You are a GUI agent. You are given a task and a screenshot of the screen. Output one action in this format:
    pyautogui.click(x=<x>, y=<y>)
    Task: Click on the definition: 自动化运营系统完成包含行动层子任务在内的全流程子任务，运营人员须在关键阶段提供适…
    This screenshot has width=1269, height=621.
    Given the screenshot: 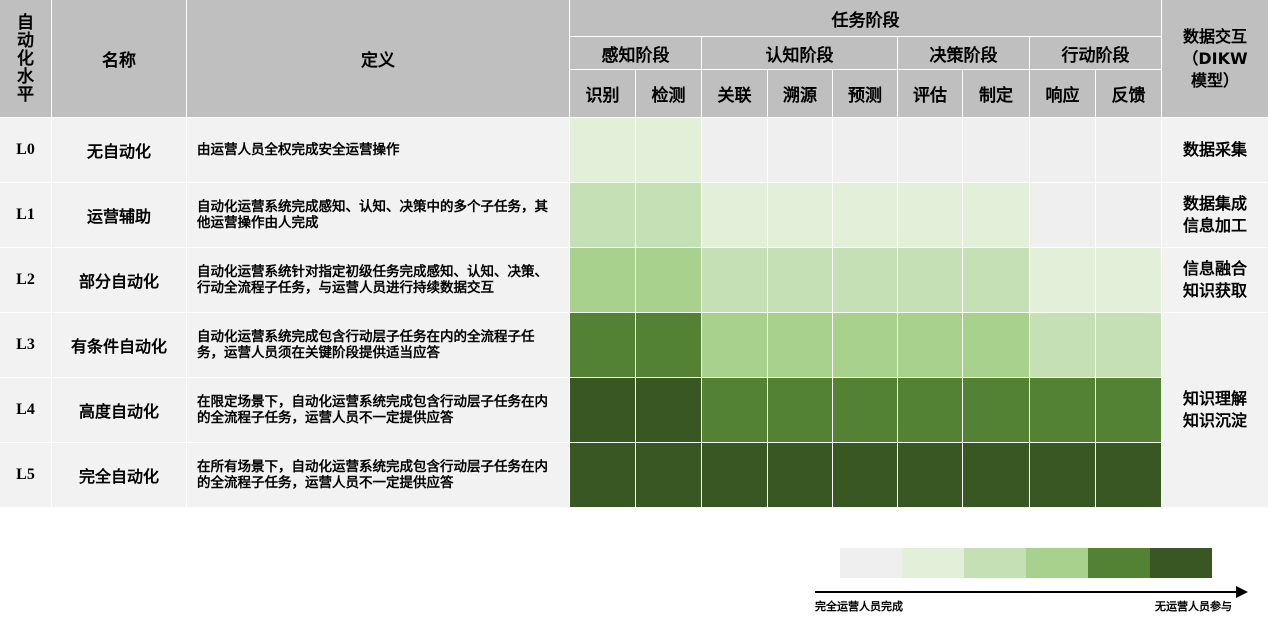 What is the action you would take?
    pyautogui.click(x=378, y=345)
    